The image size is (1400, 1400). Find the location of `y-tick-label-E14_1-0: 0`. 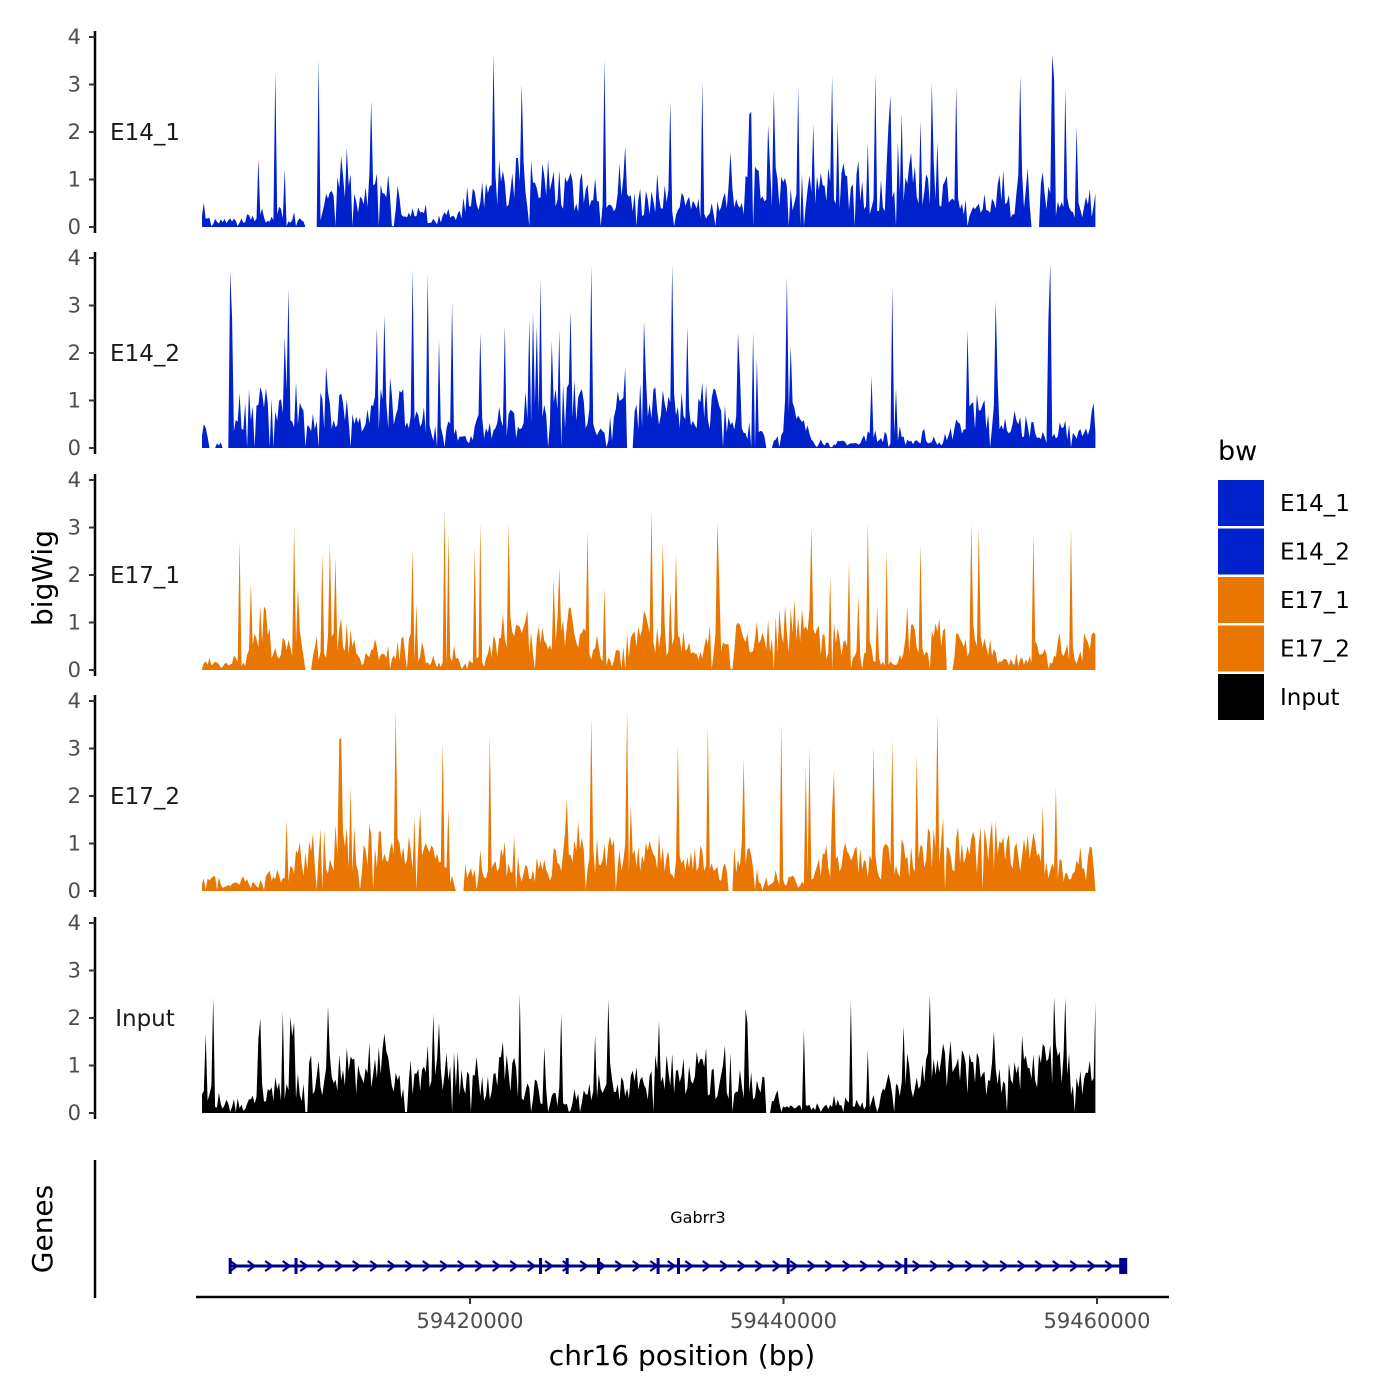

y-tick-label-E14_1-0: 0 is located at coordinates (74, 227).